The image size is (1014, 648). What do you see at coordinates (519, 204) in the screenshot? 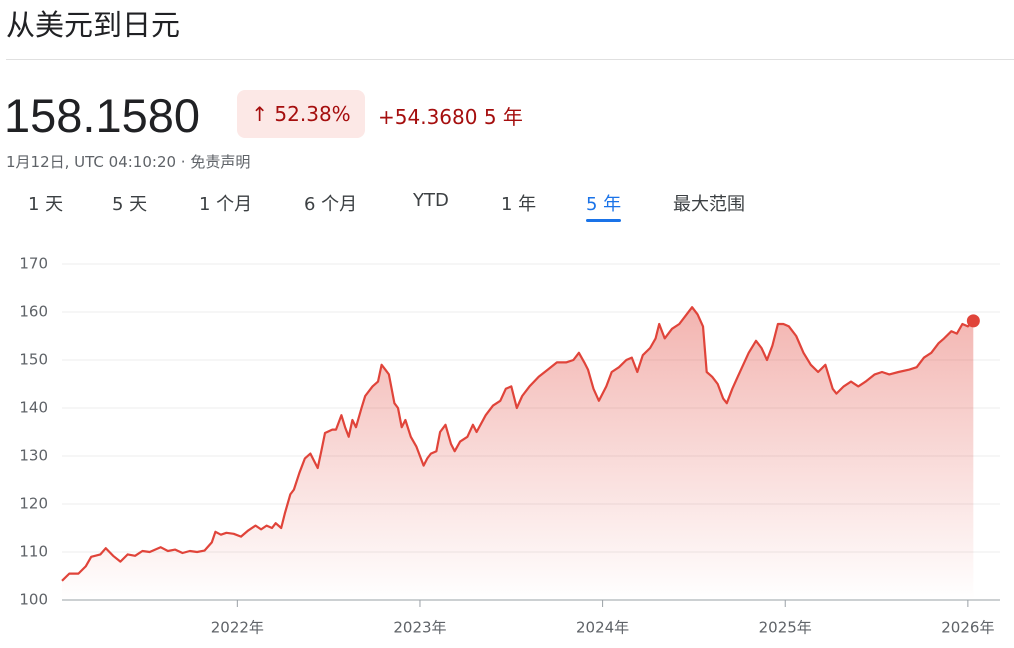
I see `range-tab: 1 年` at bounding box center [519, 204].